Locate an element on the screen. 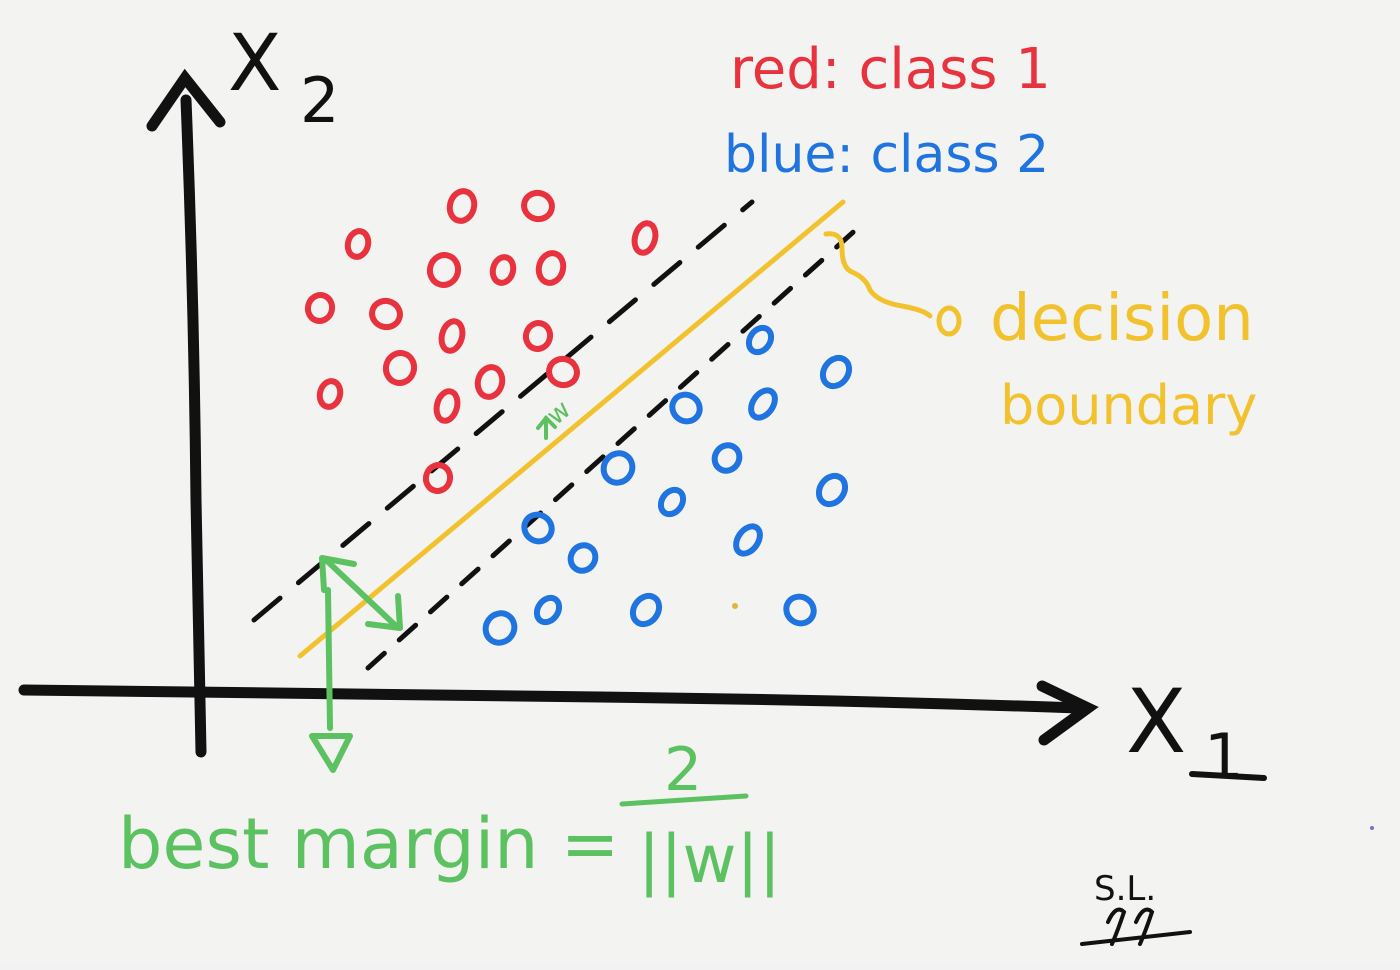 This screenshot has height=970, width=1400. margin-formula-label: best margin = is located at coordinates (368, 844).